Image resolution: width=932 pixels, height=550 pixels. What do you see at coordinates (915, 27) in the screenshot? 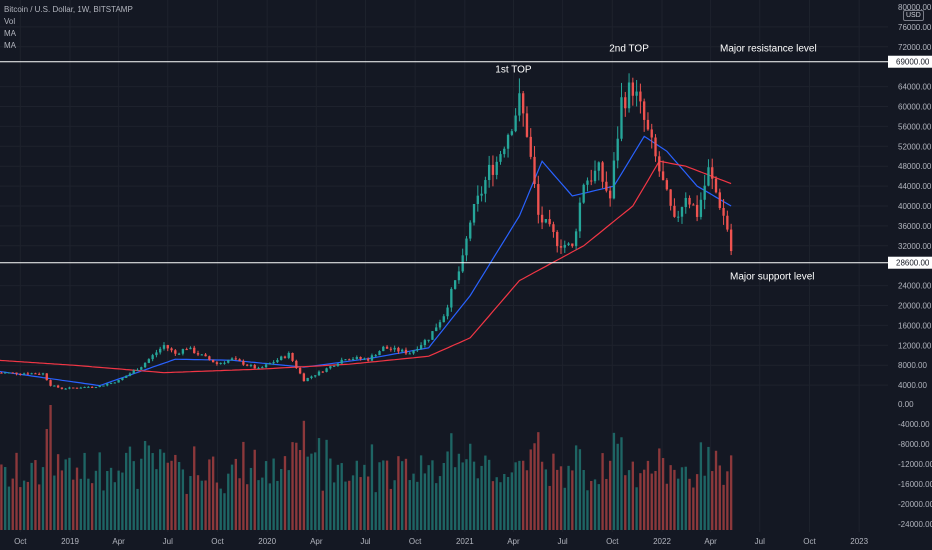
I see `price-tick-label: 76000.00` at bounding box center [915, 27].